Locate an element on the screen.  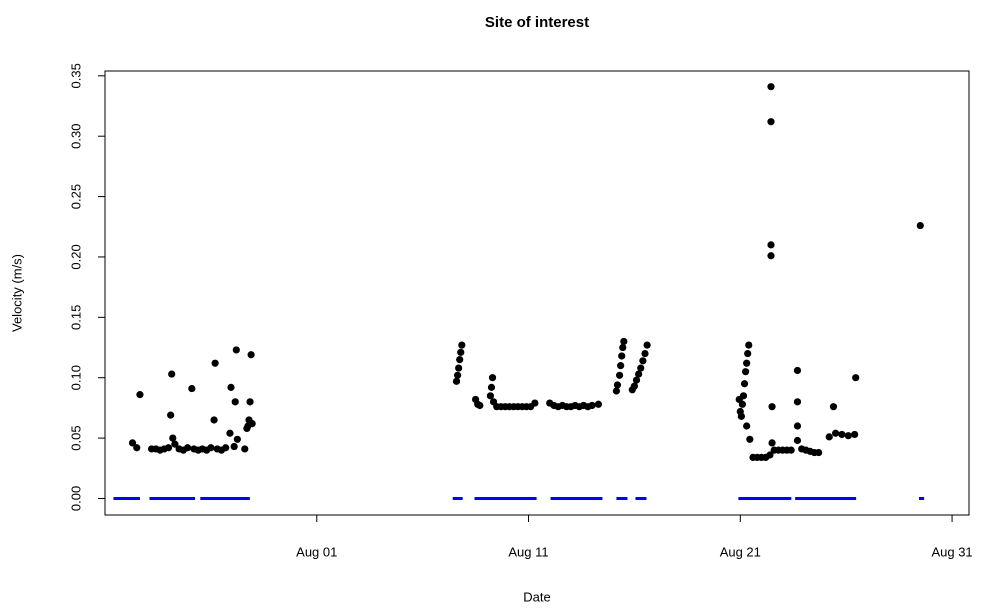
y-axis-label: Velocity (m/s) is located at coordinates (16, 293).